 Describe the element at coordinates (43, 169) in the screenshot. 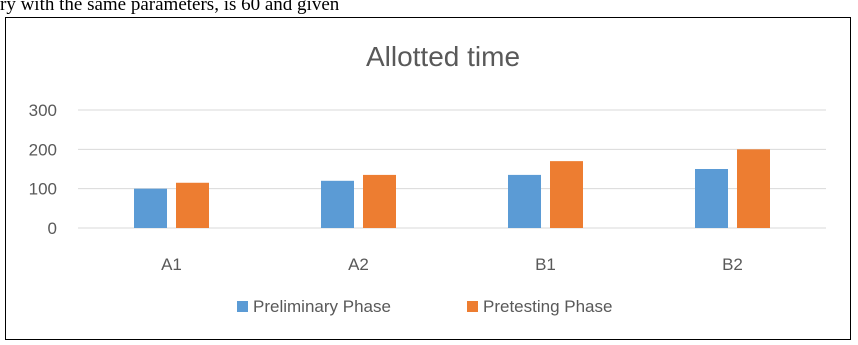

I see `y-axis-ticks: 0 100 200 300` at that location.